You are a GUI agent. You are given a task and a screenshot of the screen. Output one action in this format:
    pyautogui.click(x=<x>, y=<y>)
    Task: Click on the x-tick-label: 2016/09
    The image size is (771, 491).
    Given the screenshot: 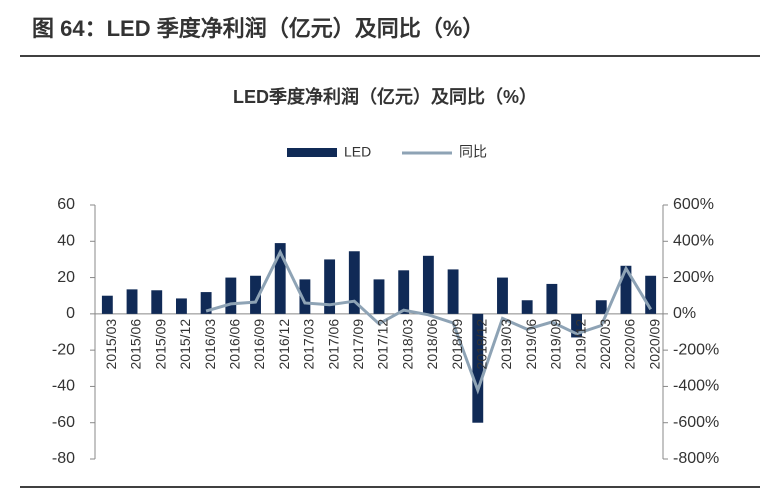 What is the action you would take?
    pyautogui.click(x=259, y=344)
    